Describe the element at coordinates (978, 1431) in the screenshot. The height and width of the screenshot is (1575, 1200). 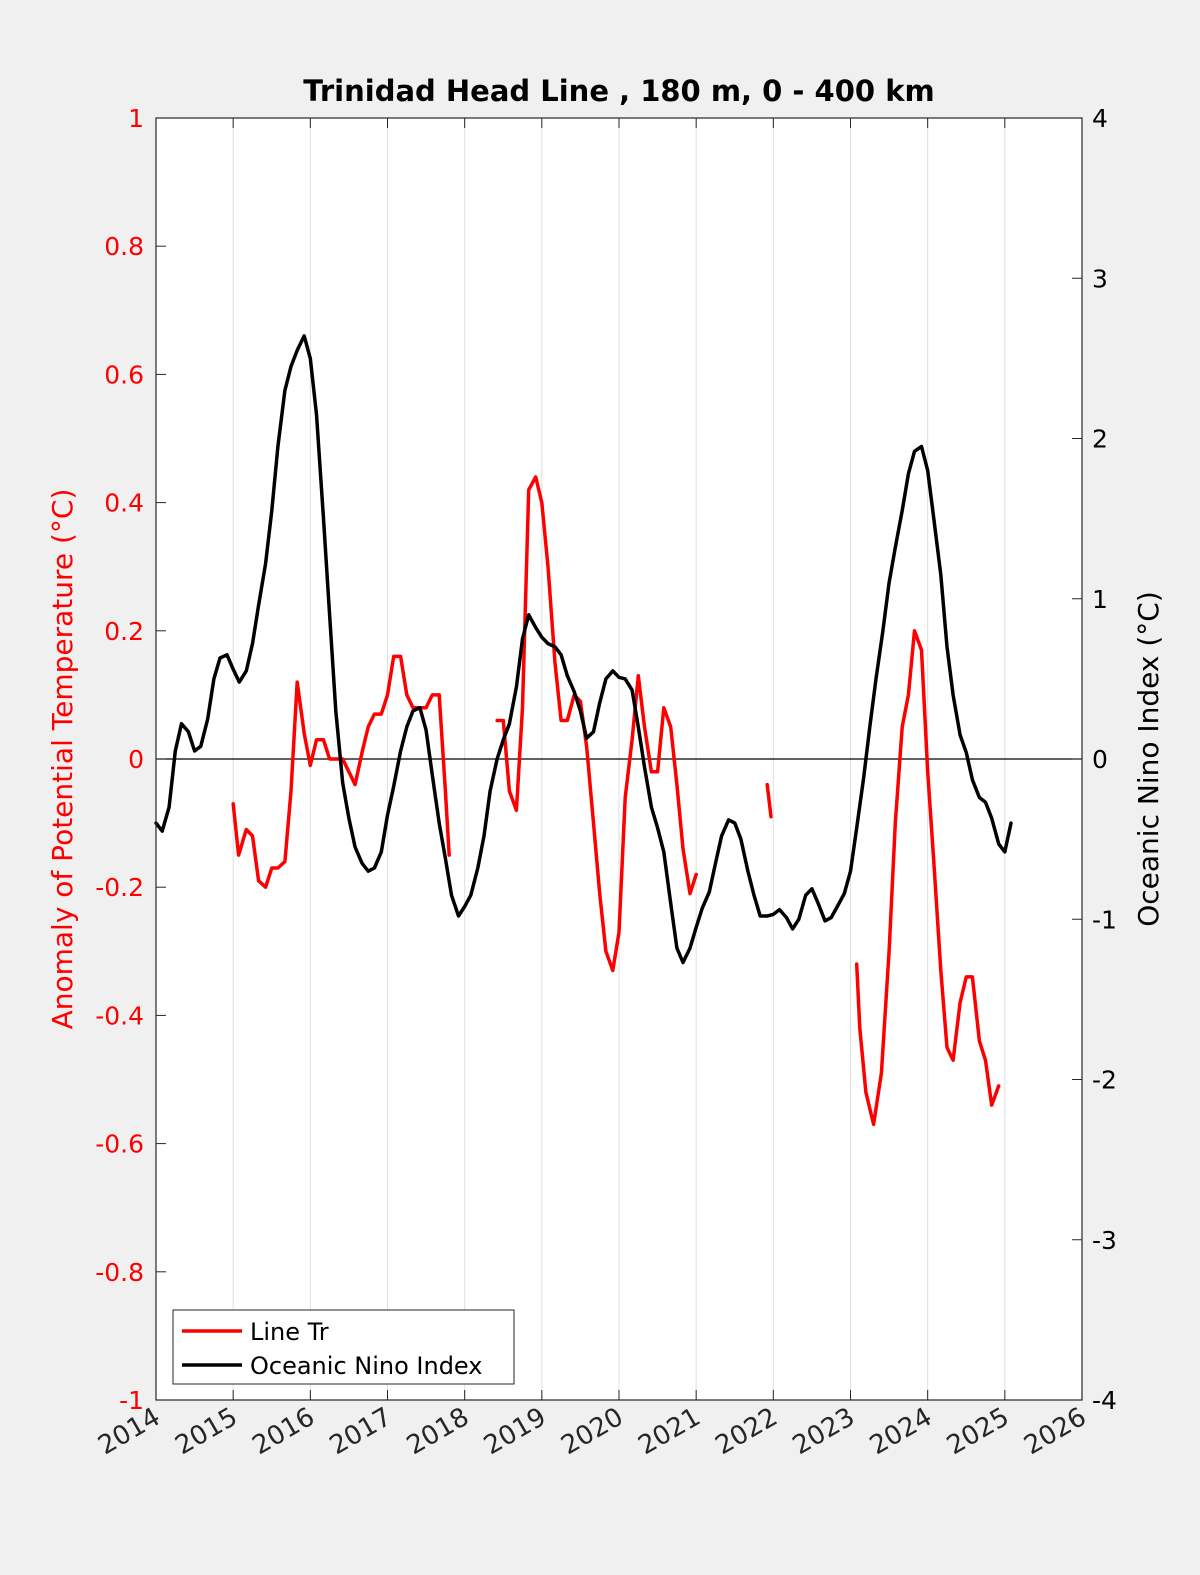
I see `x-tick-label: 2025` at that location.